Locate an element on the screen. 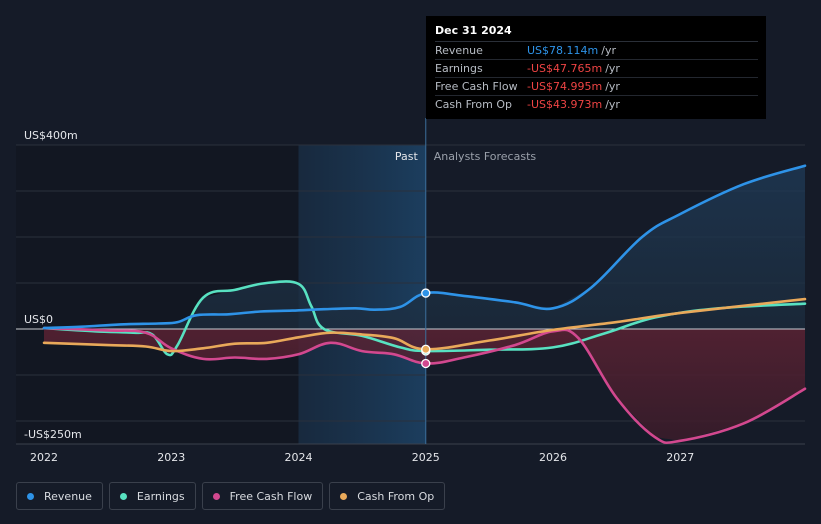 The height and width of the screenshot is (524, 821). tooltip-row-free-cash-flow: Free Cash Flow -US$74.995m /yr is located at coordinates (596, 87).